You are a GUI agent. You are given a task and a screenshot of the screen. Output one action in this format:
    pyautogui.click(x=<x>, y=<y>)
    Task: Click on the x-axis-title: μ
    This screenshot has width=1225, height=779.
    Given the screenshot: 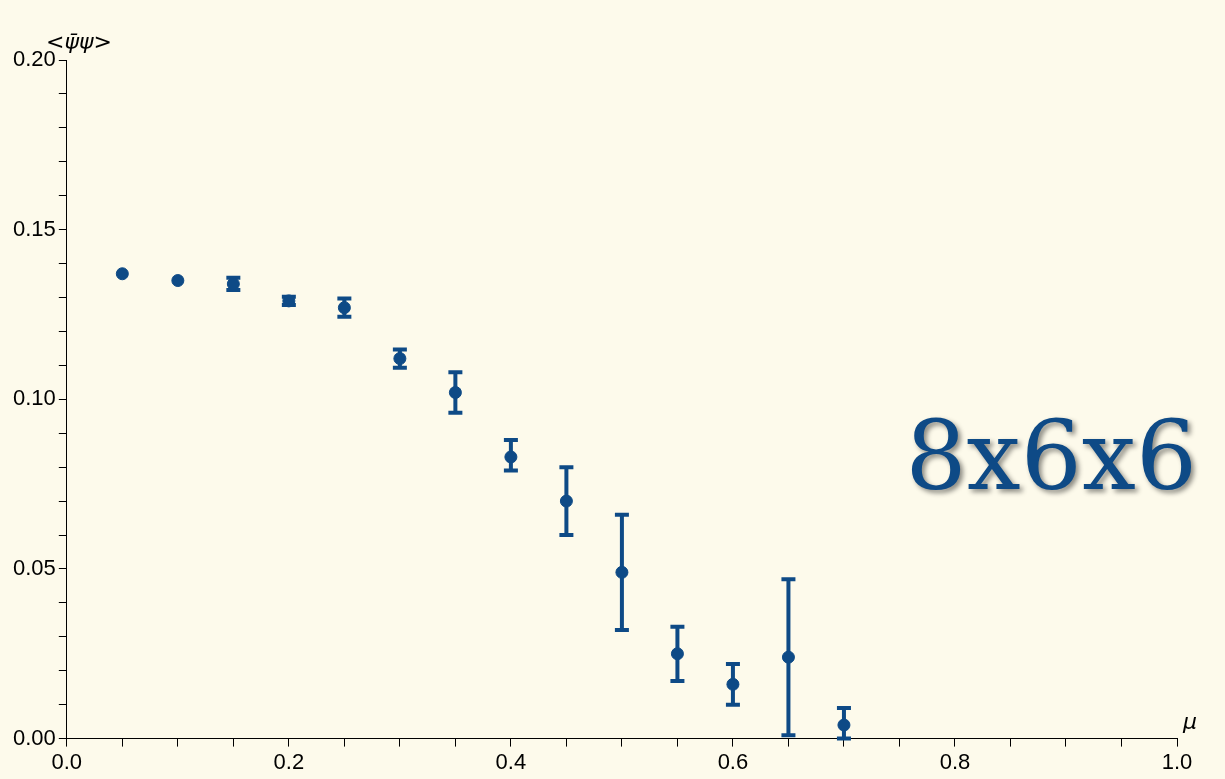 What is the action you would take?
    pyautogui.click(x=1189, y=722)
    